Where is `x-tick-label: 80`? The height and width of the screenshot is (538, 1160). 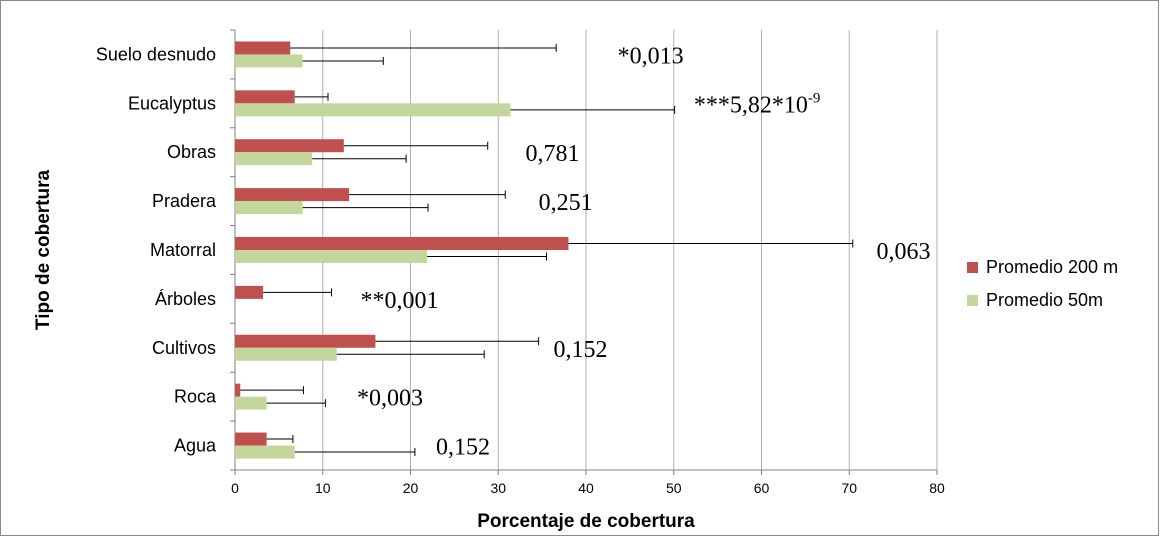
x-tick-label: 80 is located at coordinates (937, 488).